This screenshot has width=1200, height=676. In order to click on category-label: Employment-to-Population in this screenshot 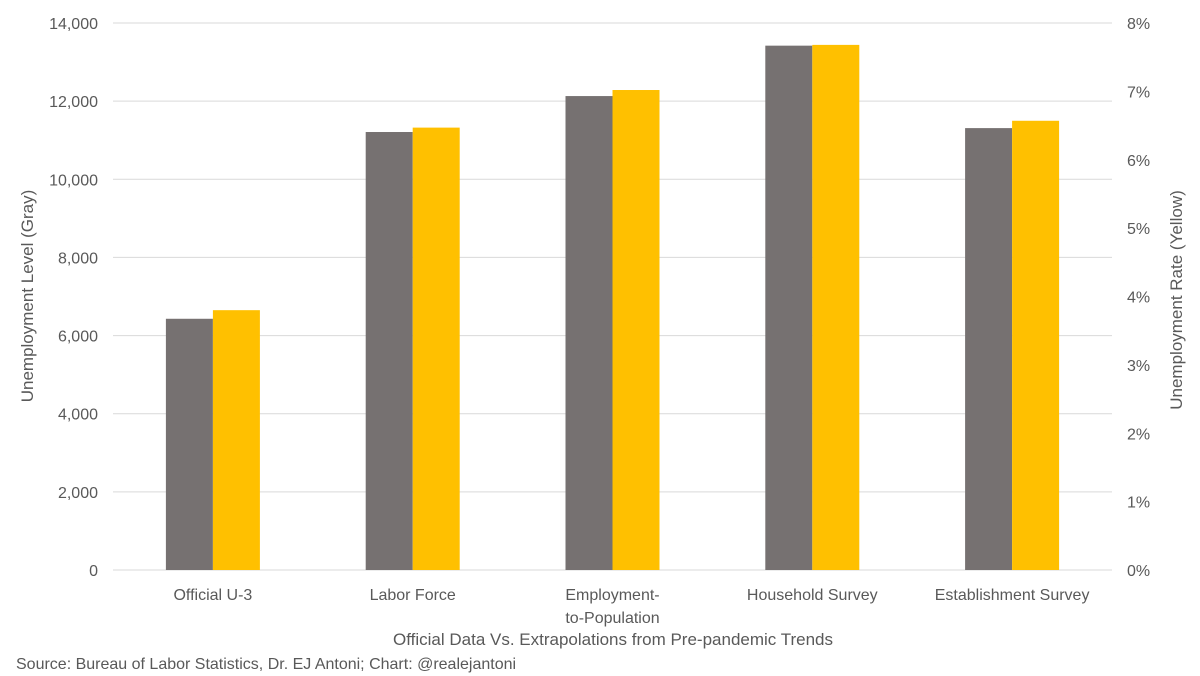, I will do `click(612, 607)`.